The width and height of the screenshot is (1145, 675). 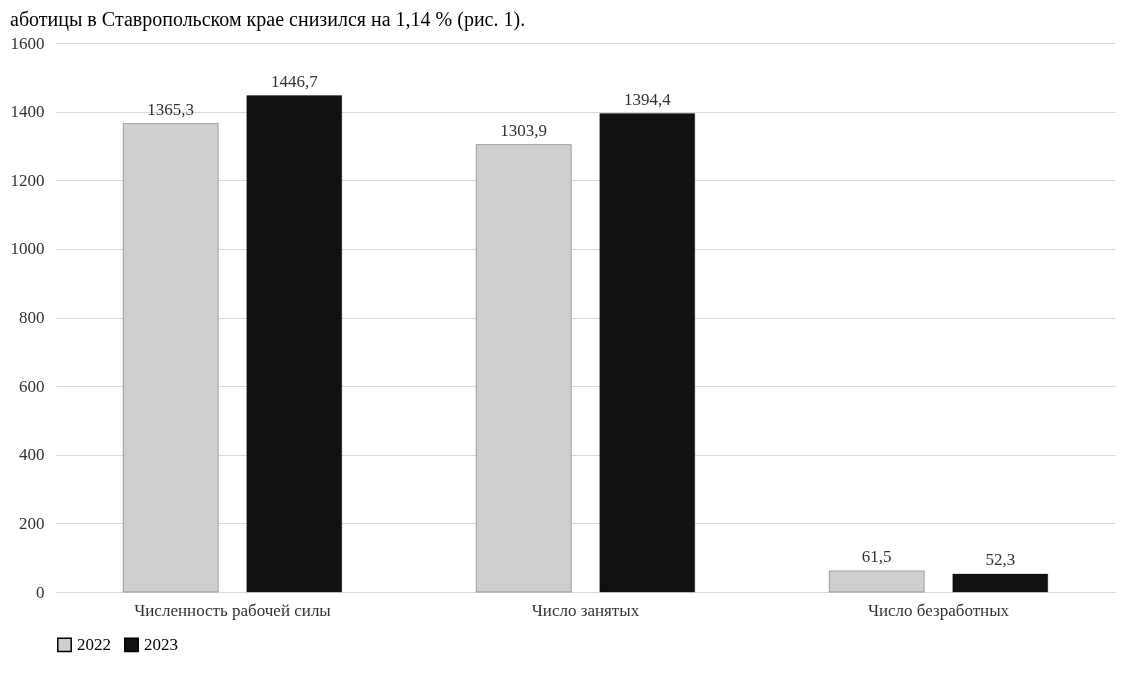 What do you see at coordinates (27, 43) in the screenshot?
I see `y-tick-label: 1600` at bounding box center [27, 43].